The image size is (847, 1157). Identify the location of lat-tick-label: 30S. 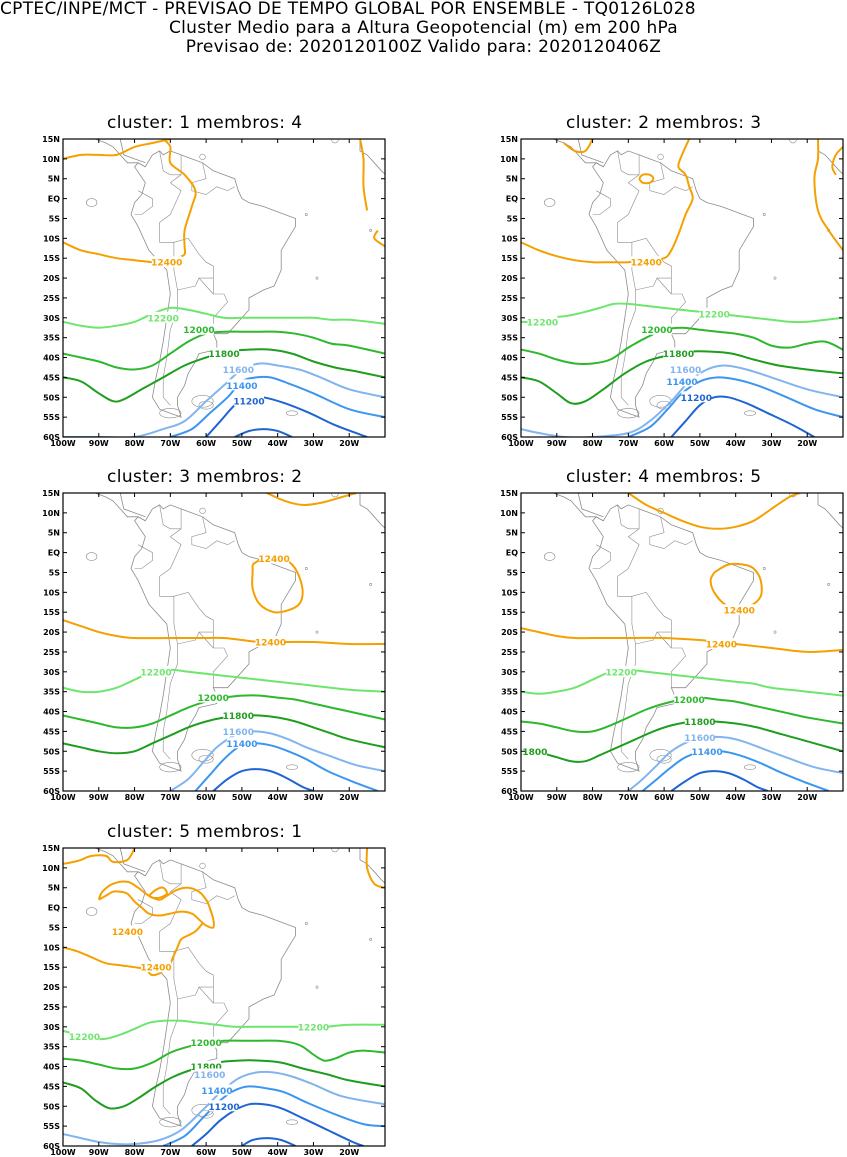
(509, 672).